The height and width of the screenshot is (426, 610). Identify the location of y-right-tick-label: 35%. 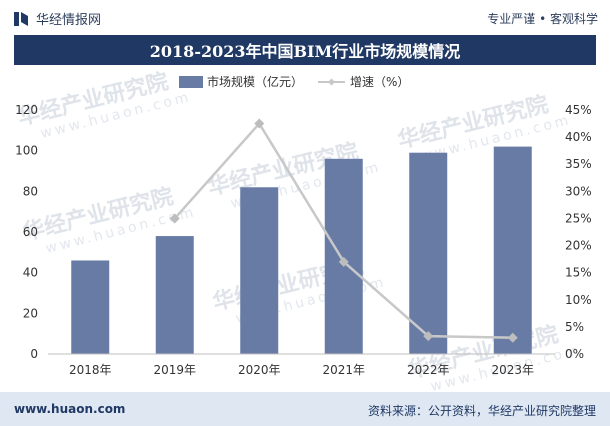
(578, 164).